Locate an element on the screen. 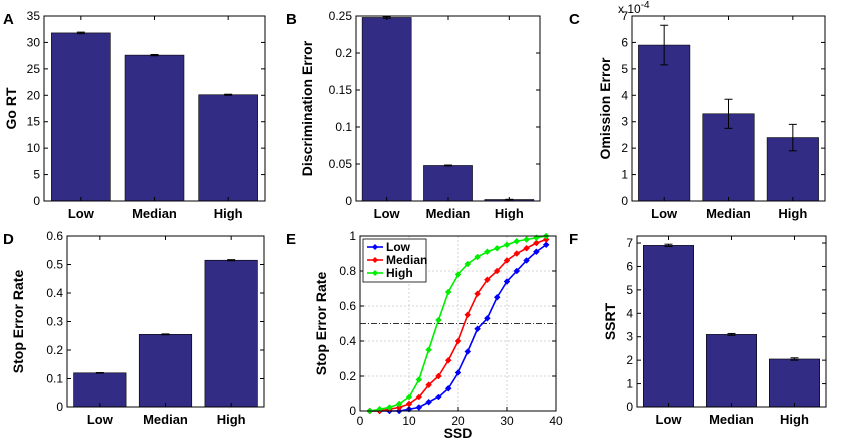  y-tick-label: 2 is located at coordinates (629, 360).